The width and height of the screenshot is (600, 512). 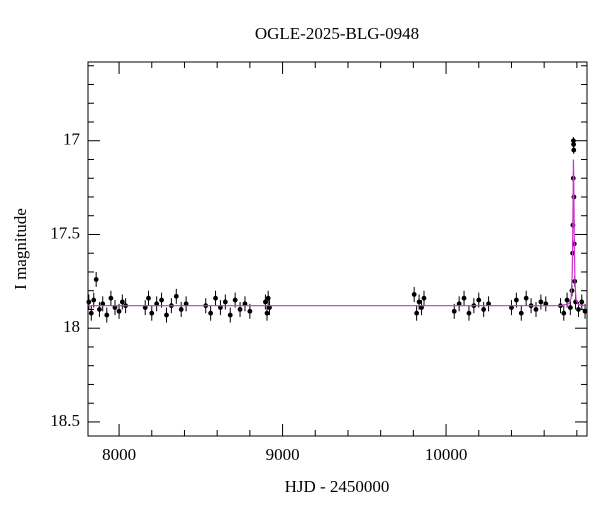 I want to click on y-tick-label: 17, so click(x=72, y=139).